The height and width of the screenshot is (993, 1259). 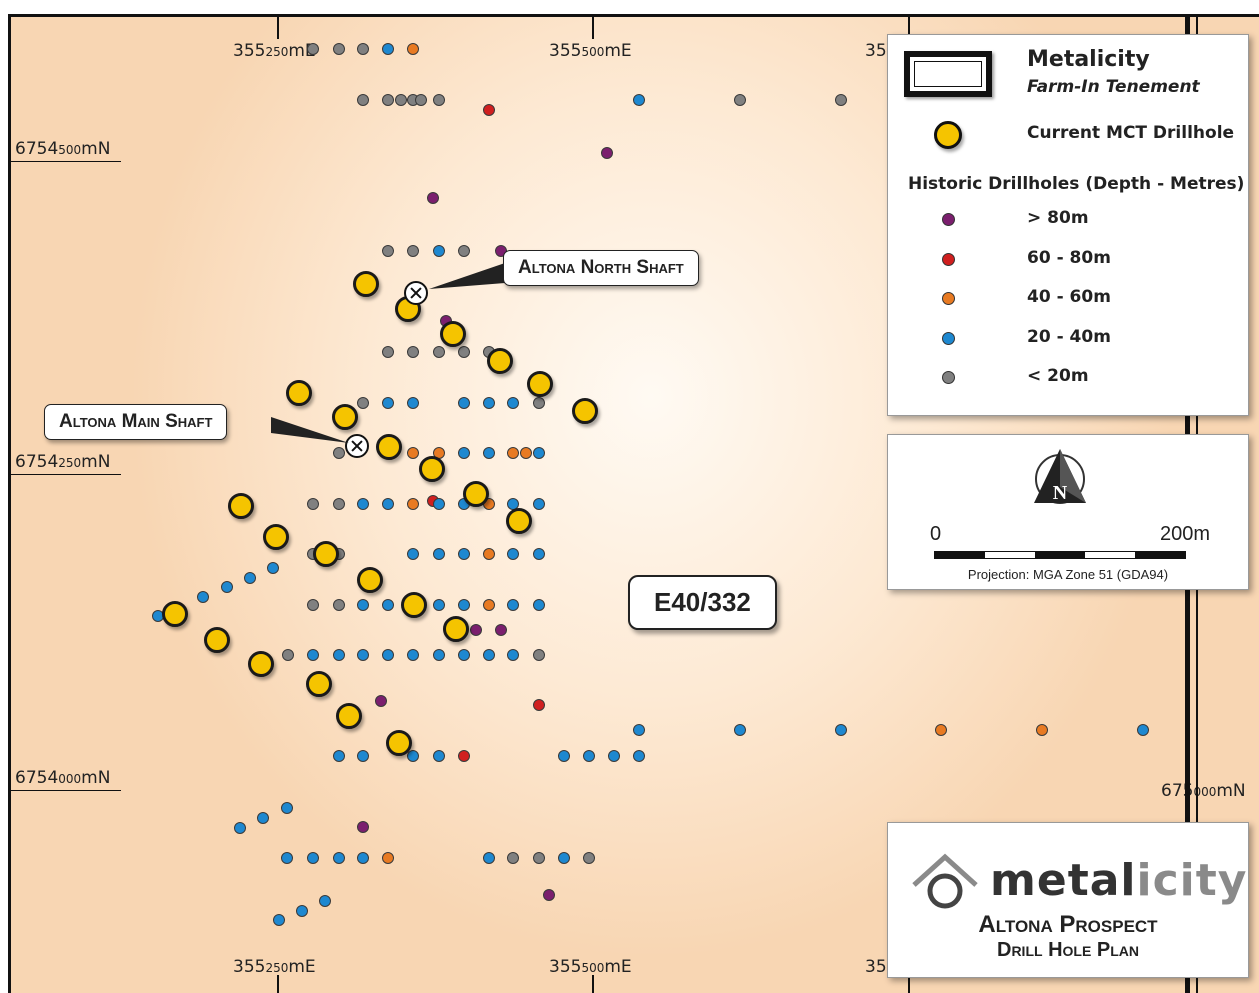 I want to click on easting-label-bottom-minor: 250, so click(x=277, y=968).